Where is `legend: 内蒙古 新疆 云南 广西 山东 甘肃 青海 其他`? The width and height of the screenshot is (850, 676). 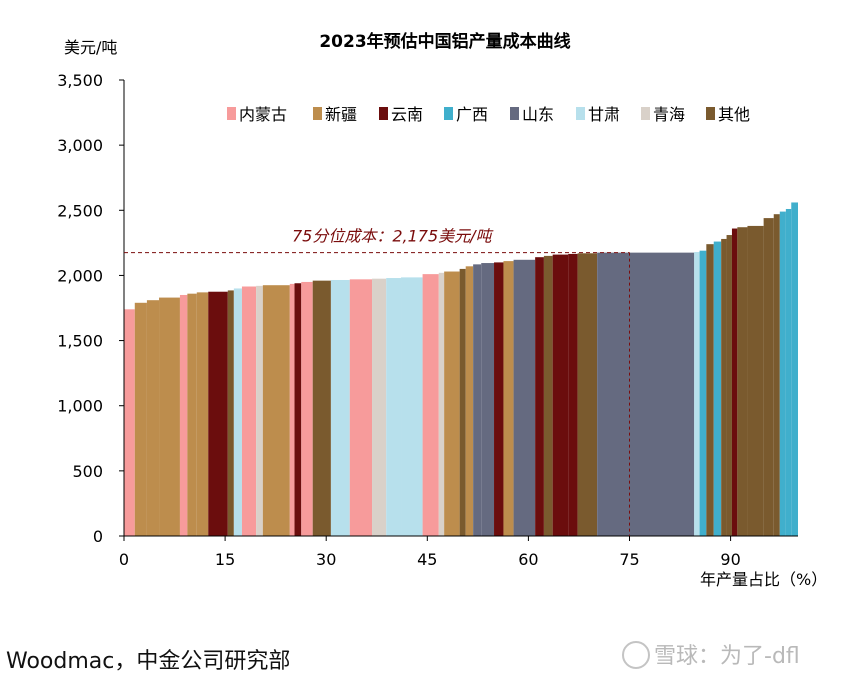 legend: 内蒙古 新疆 云南 广西 山东 甘肃 青海 其他 is located at coordinates (488, 114).